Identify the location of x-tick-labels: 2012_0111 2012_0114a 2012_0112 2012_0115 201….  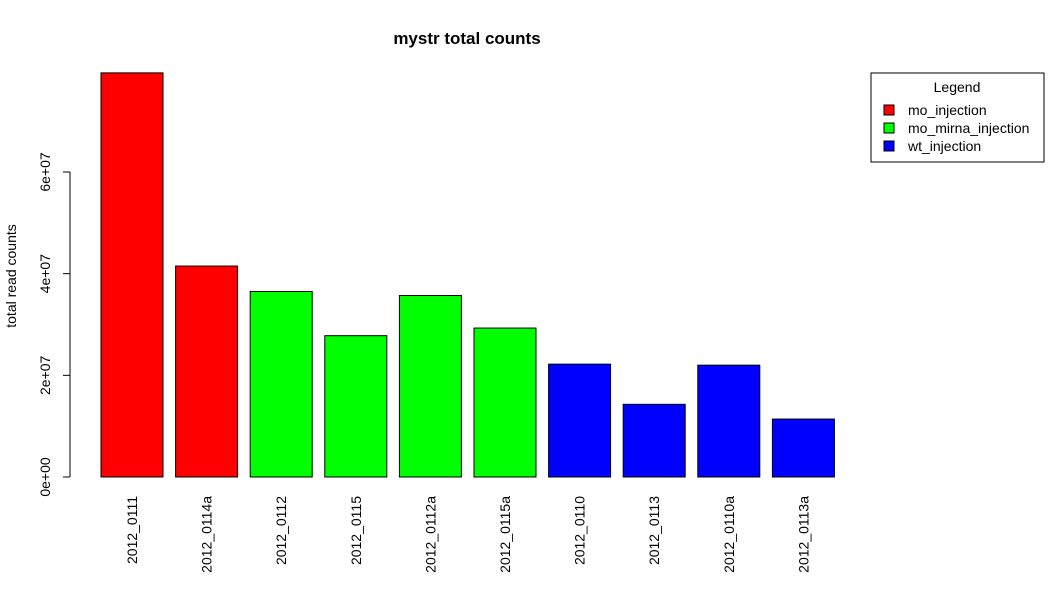
(467, 534).